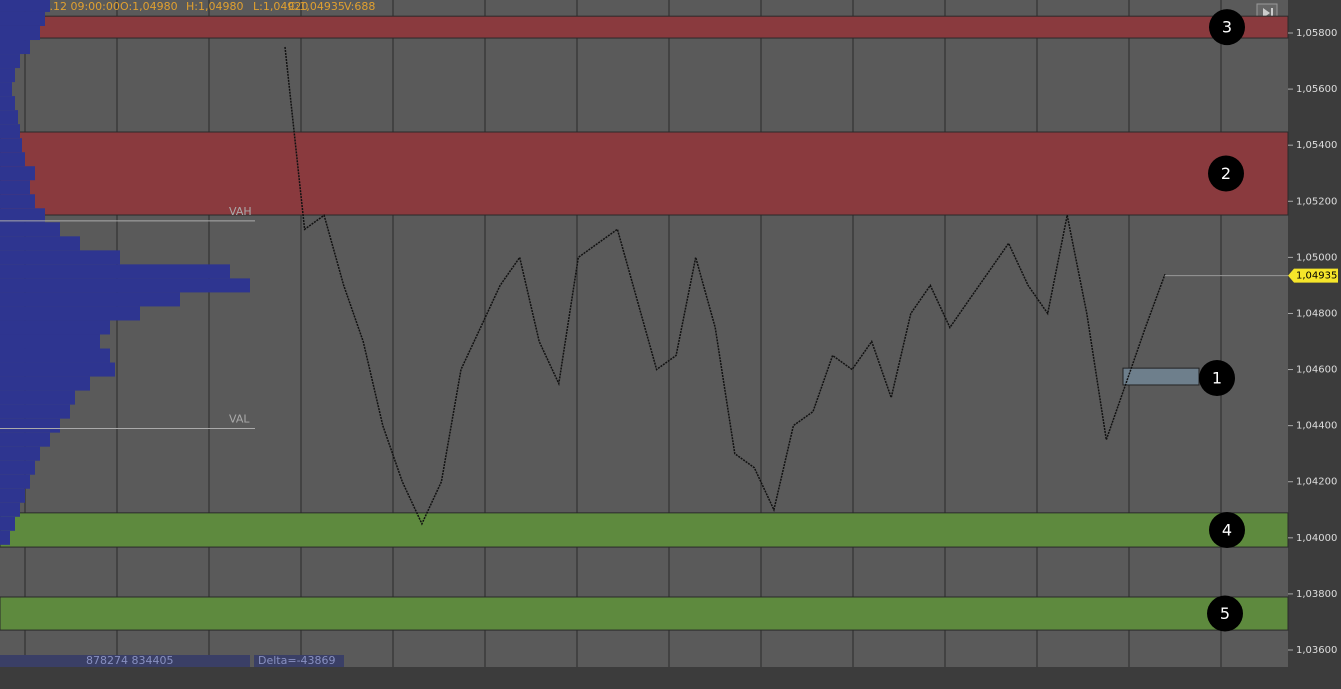  I want to click on current-price-flag, so click(1313, 275).